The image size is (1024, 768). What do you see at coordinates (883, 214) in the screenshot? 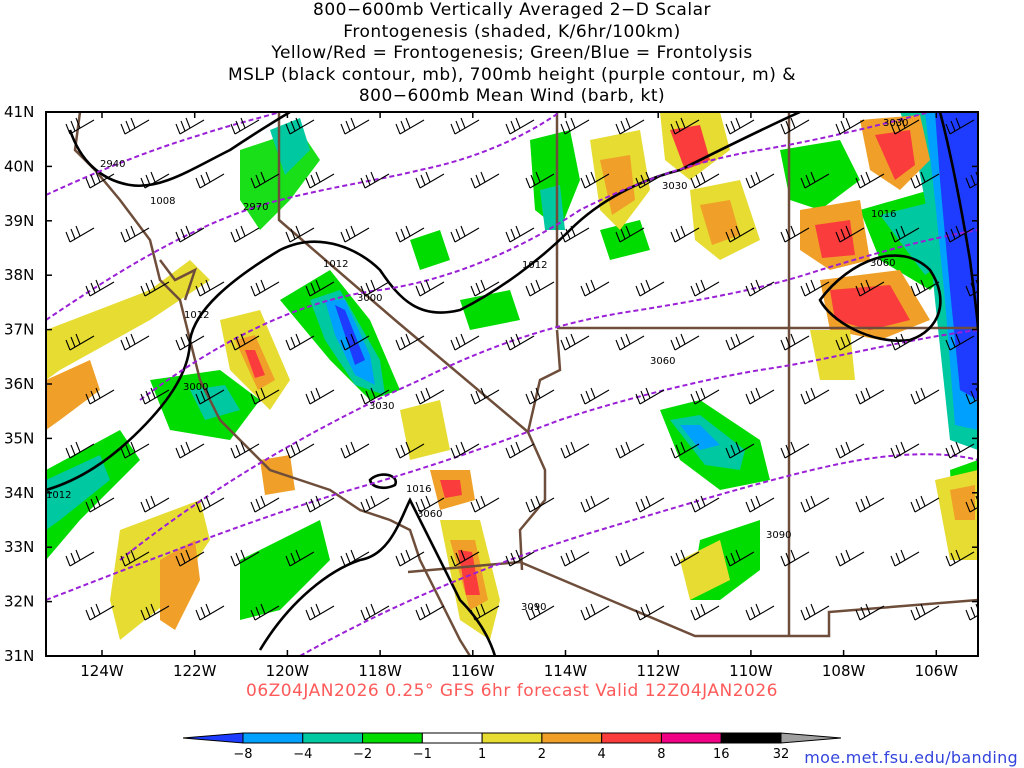
I see `contour-label-1016-b: 1016` at bounding box center [883, 214].